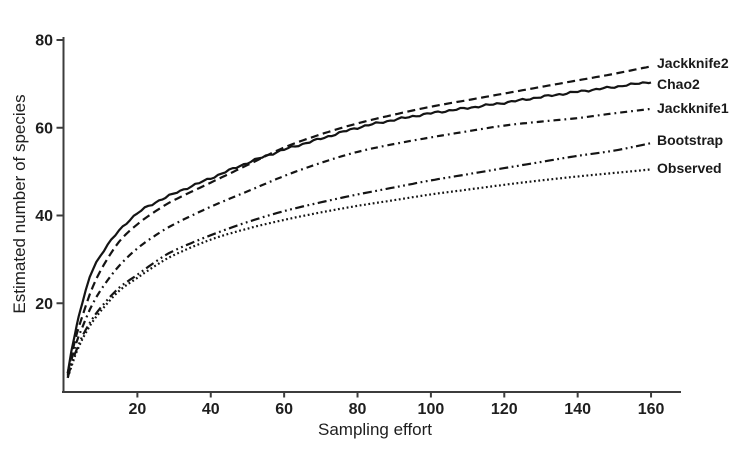 This screenshot has width=737, height=452. Describe the element at coordinates (577, 409) in the screenshot. I see `x-tick-label: 140` at that location.